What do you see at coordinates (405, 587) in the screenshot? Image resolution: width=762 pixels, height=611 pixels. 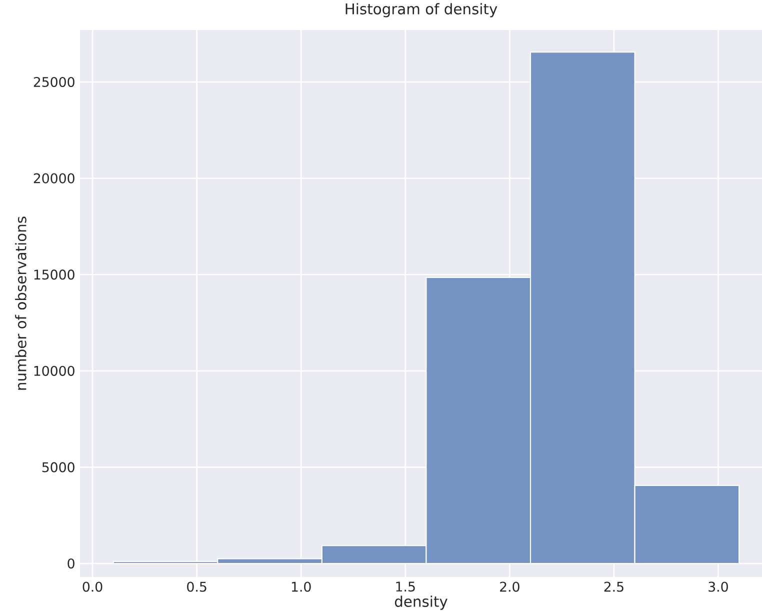 I see `x-tick-label: 1.5` at bounding box center [405, 587].